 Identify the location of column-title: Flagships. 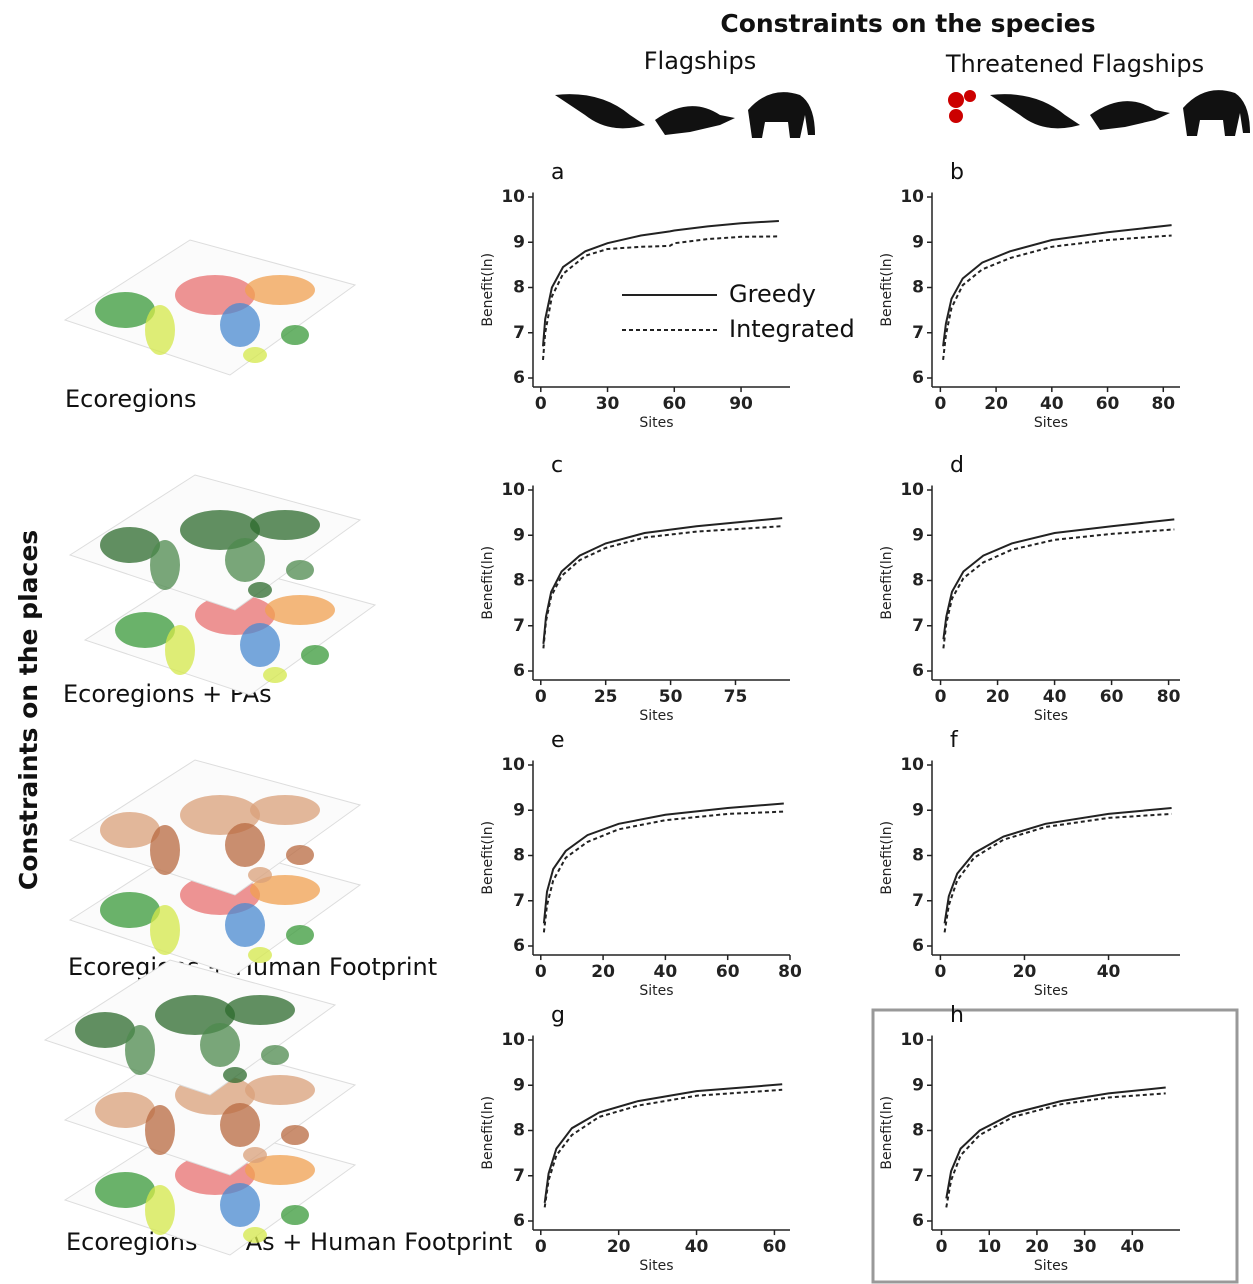
(700, 61).